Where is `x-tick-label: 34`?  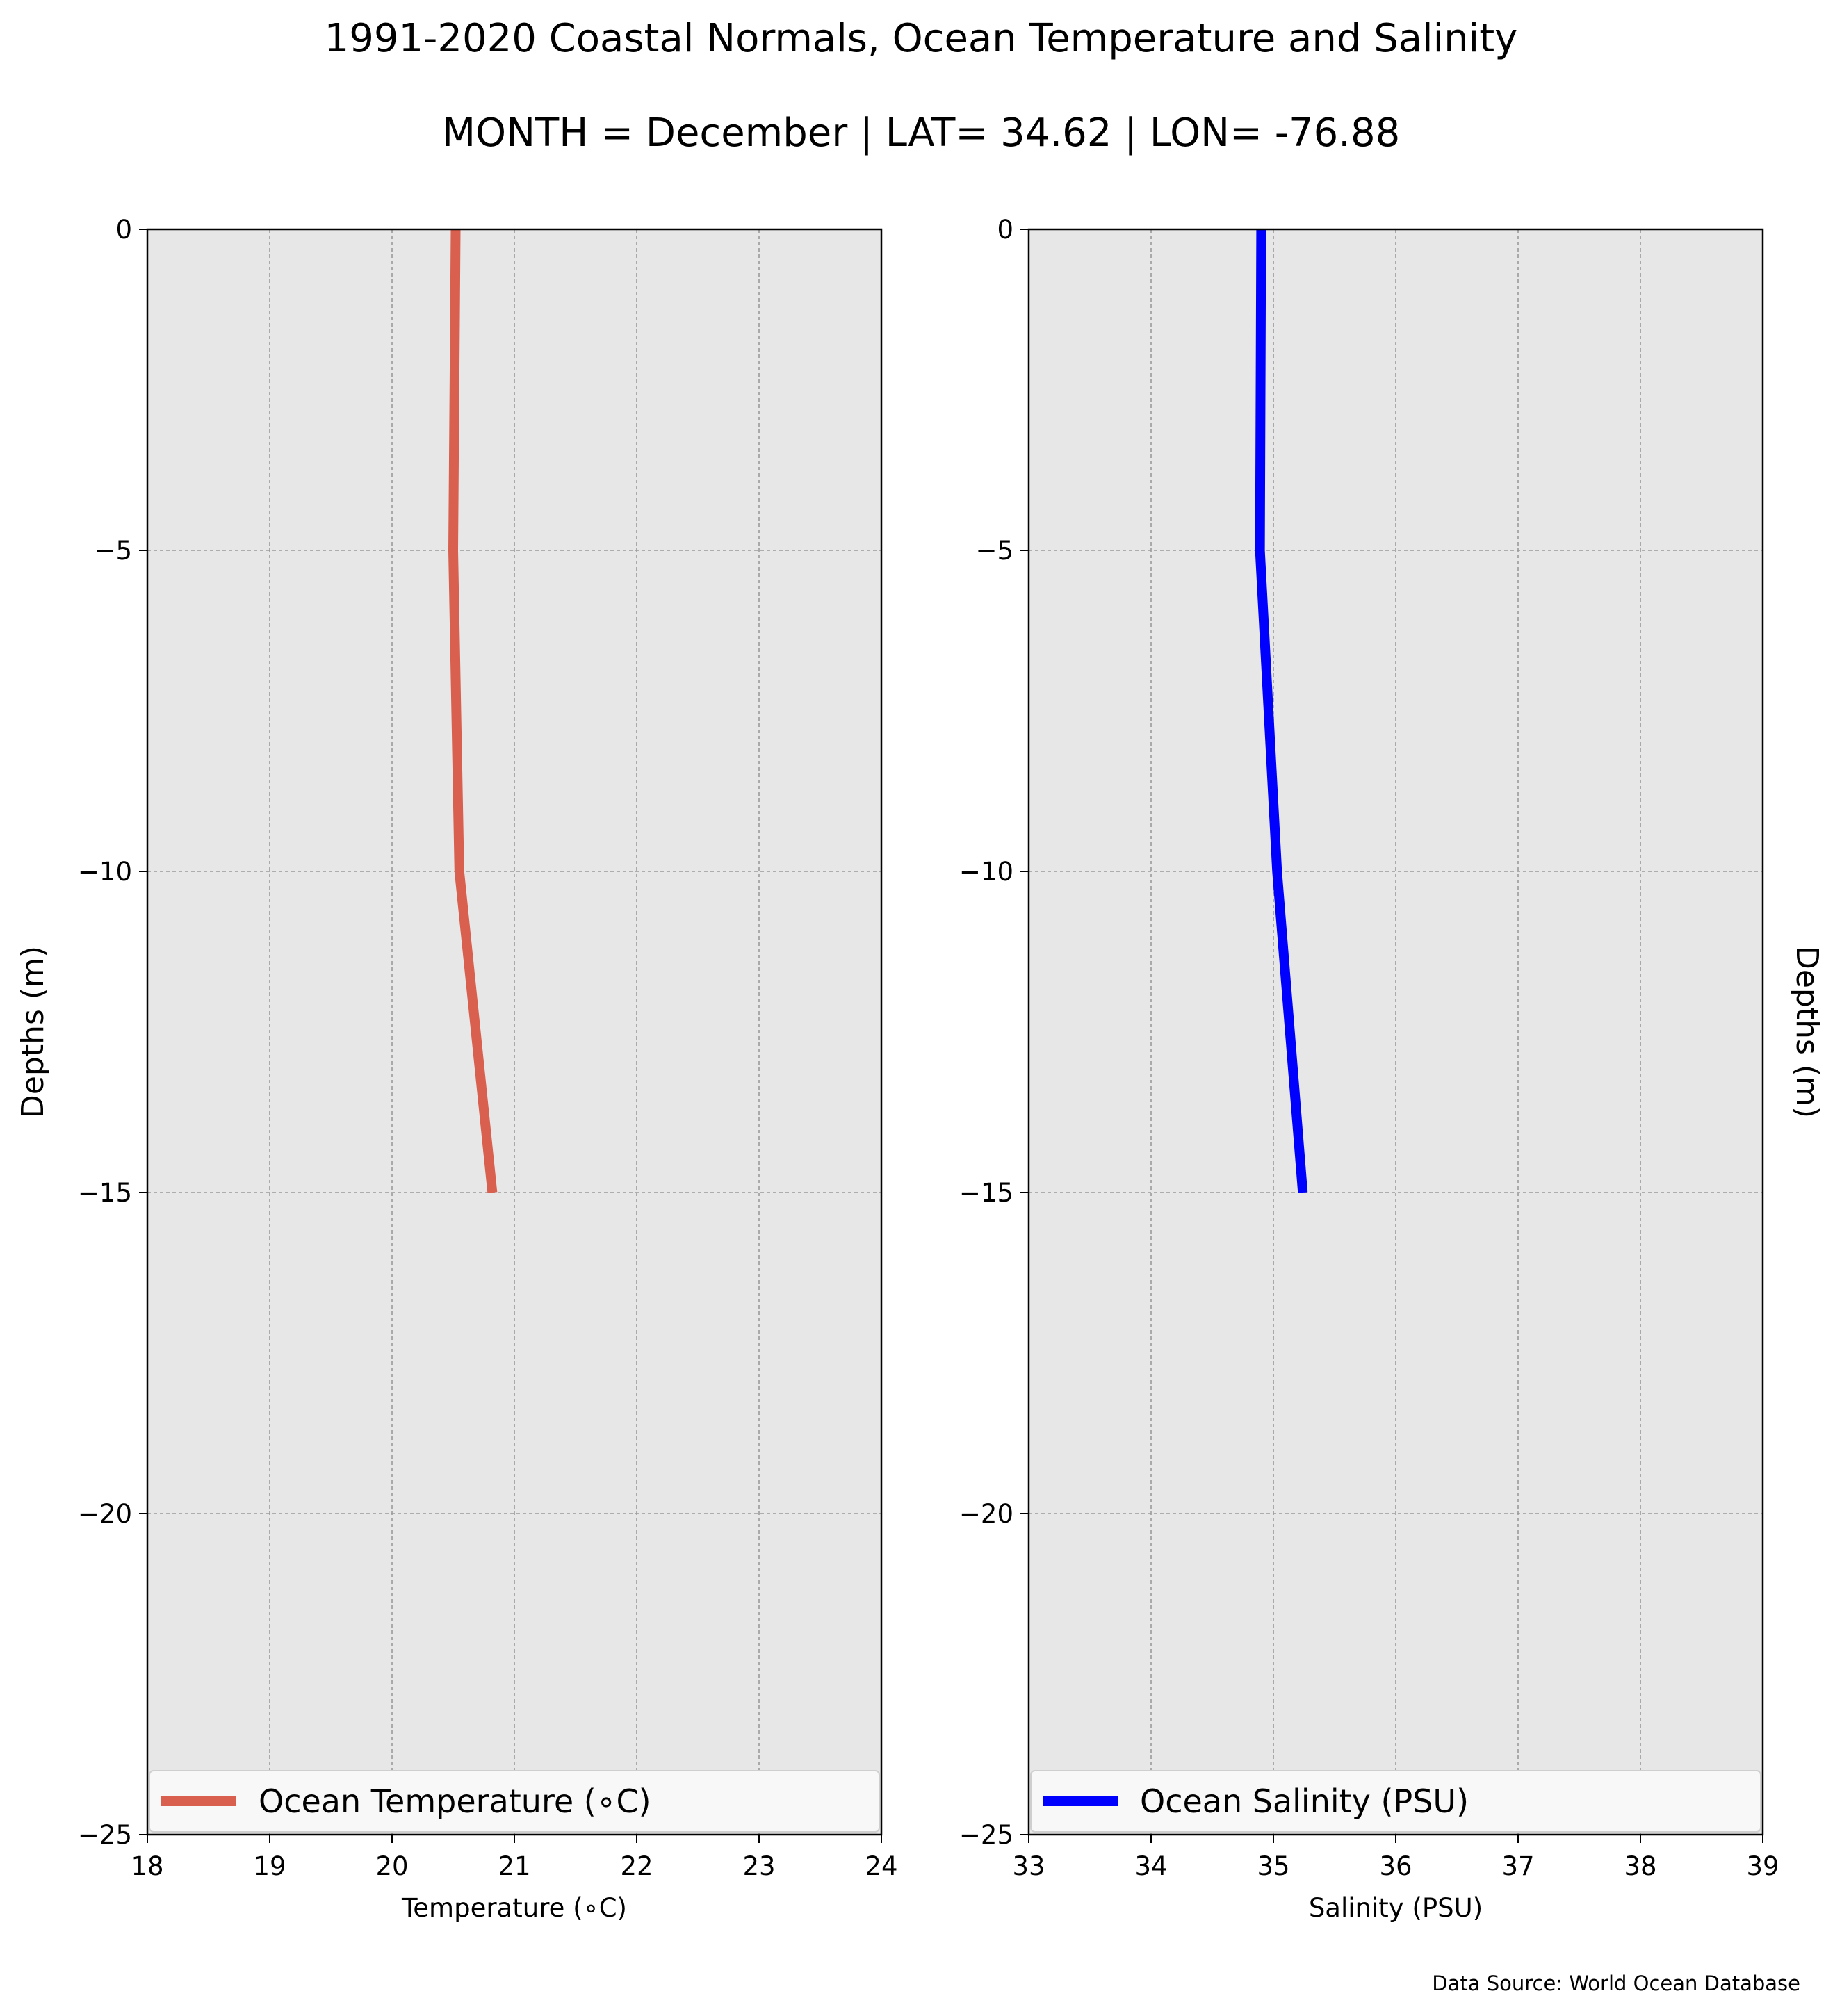
x-tick-label: 34 is located at coordinates (1150, 1866).